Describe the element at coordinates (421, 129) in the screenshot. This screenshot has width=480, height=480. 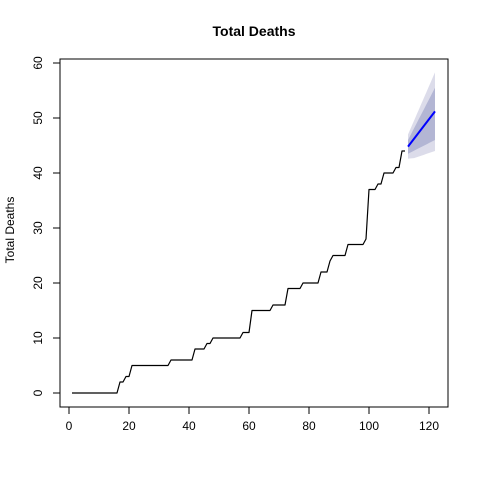
I see `forecast-line` at that location.